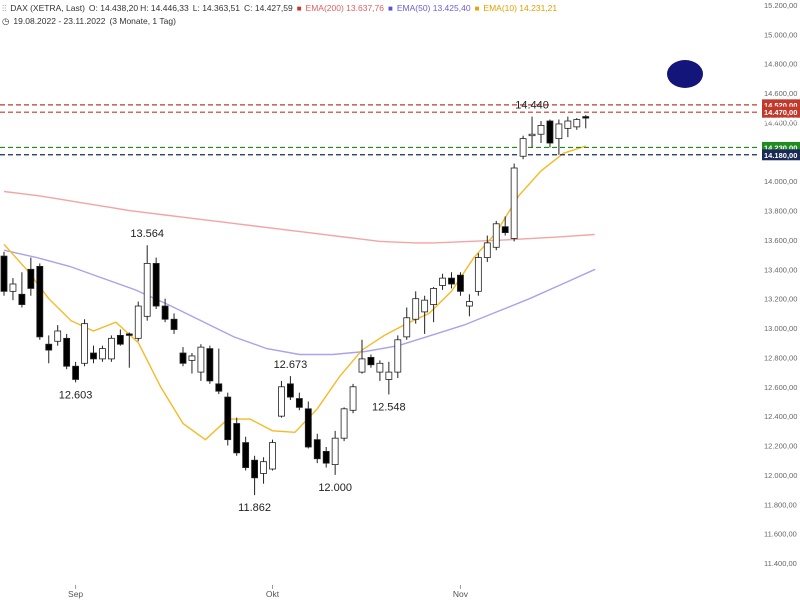 The image size is (800, 600). I want to click on ema200-legend-marker: ■, so click(299, 8).